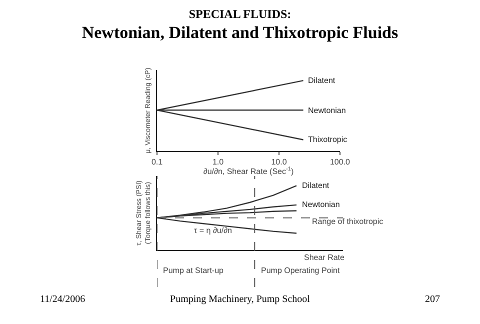 This screenshot has height=324, width=480. What do you see at coordinates (325, 257) in the screenshot?
I see `x-axis-title: Shear Rate` at bounding box center [325, 257].